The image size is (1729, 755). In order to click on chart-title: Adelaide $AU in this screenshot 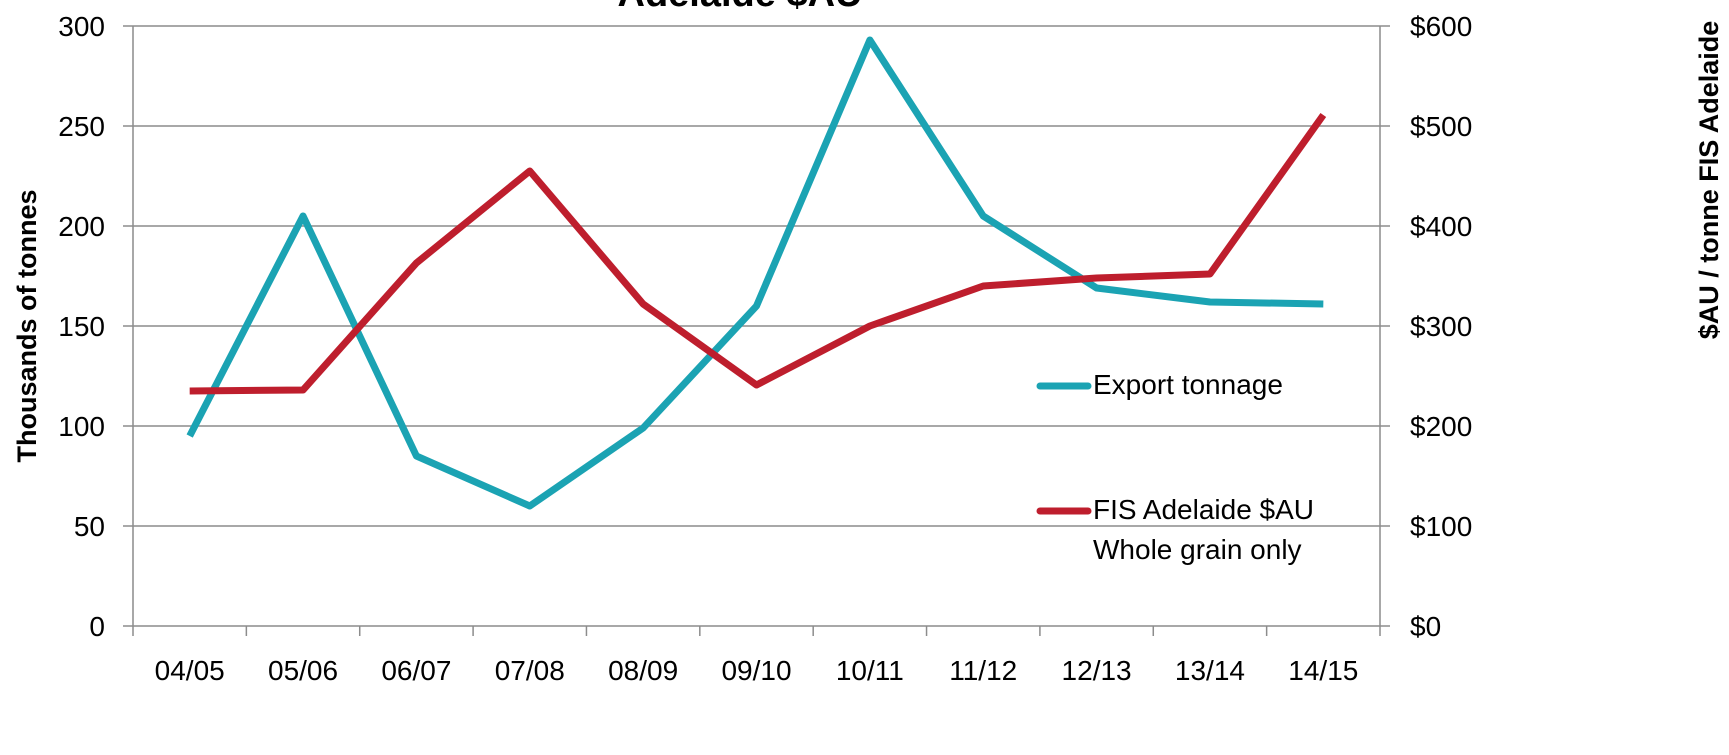, I will do `click(740, 7)`.